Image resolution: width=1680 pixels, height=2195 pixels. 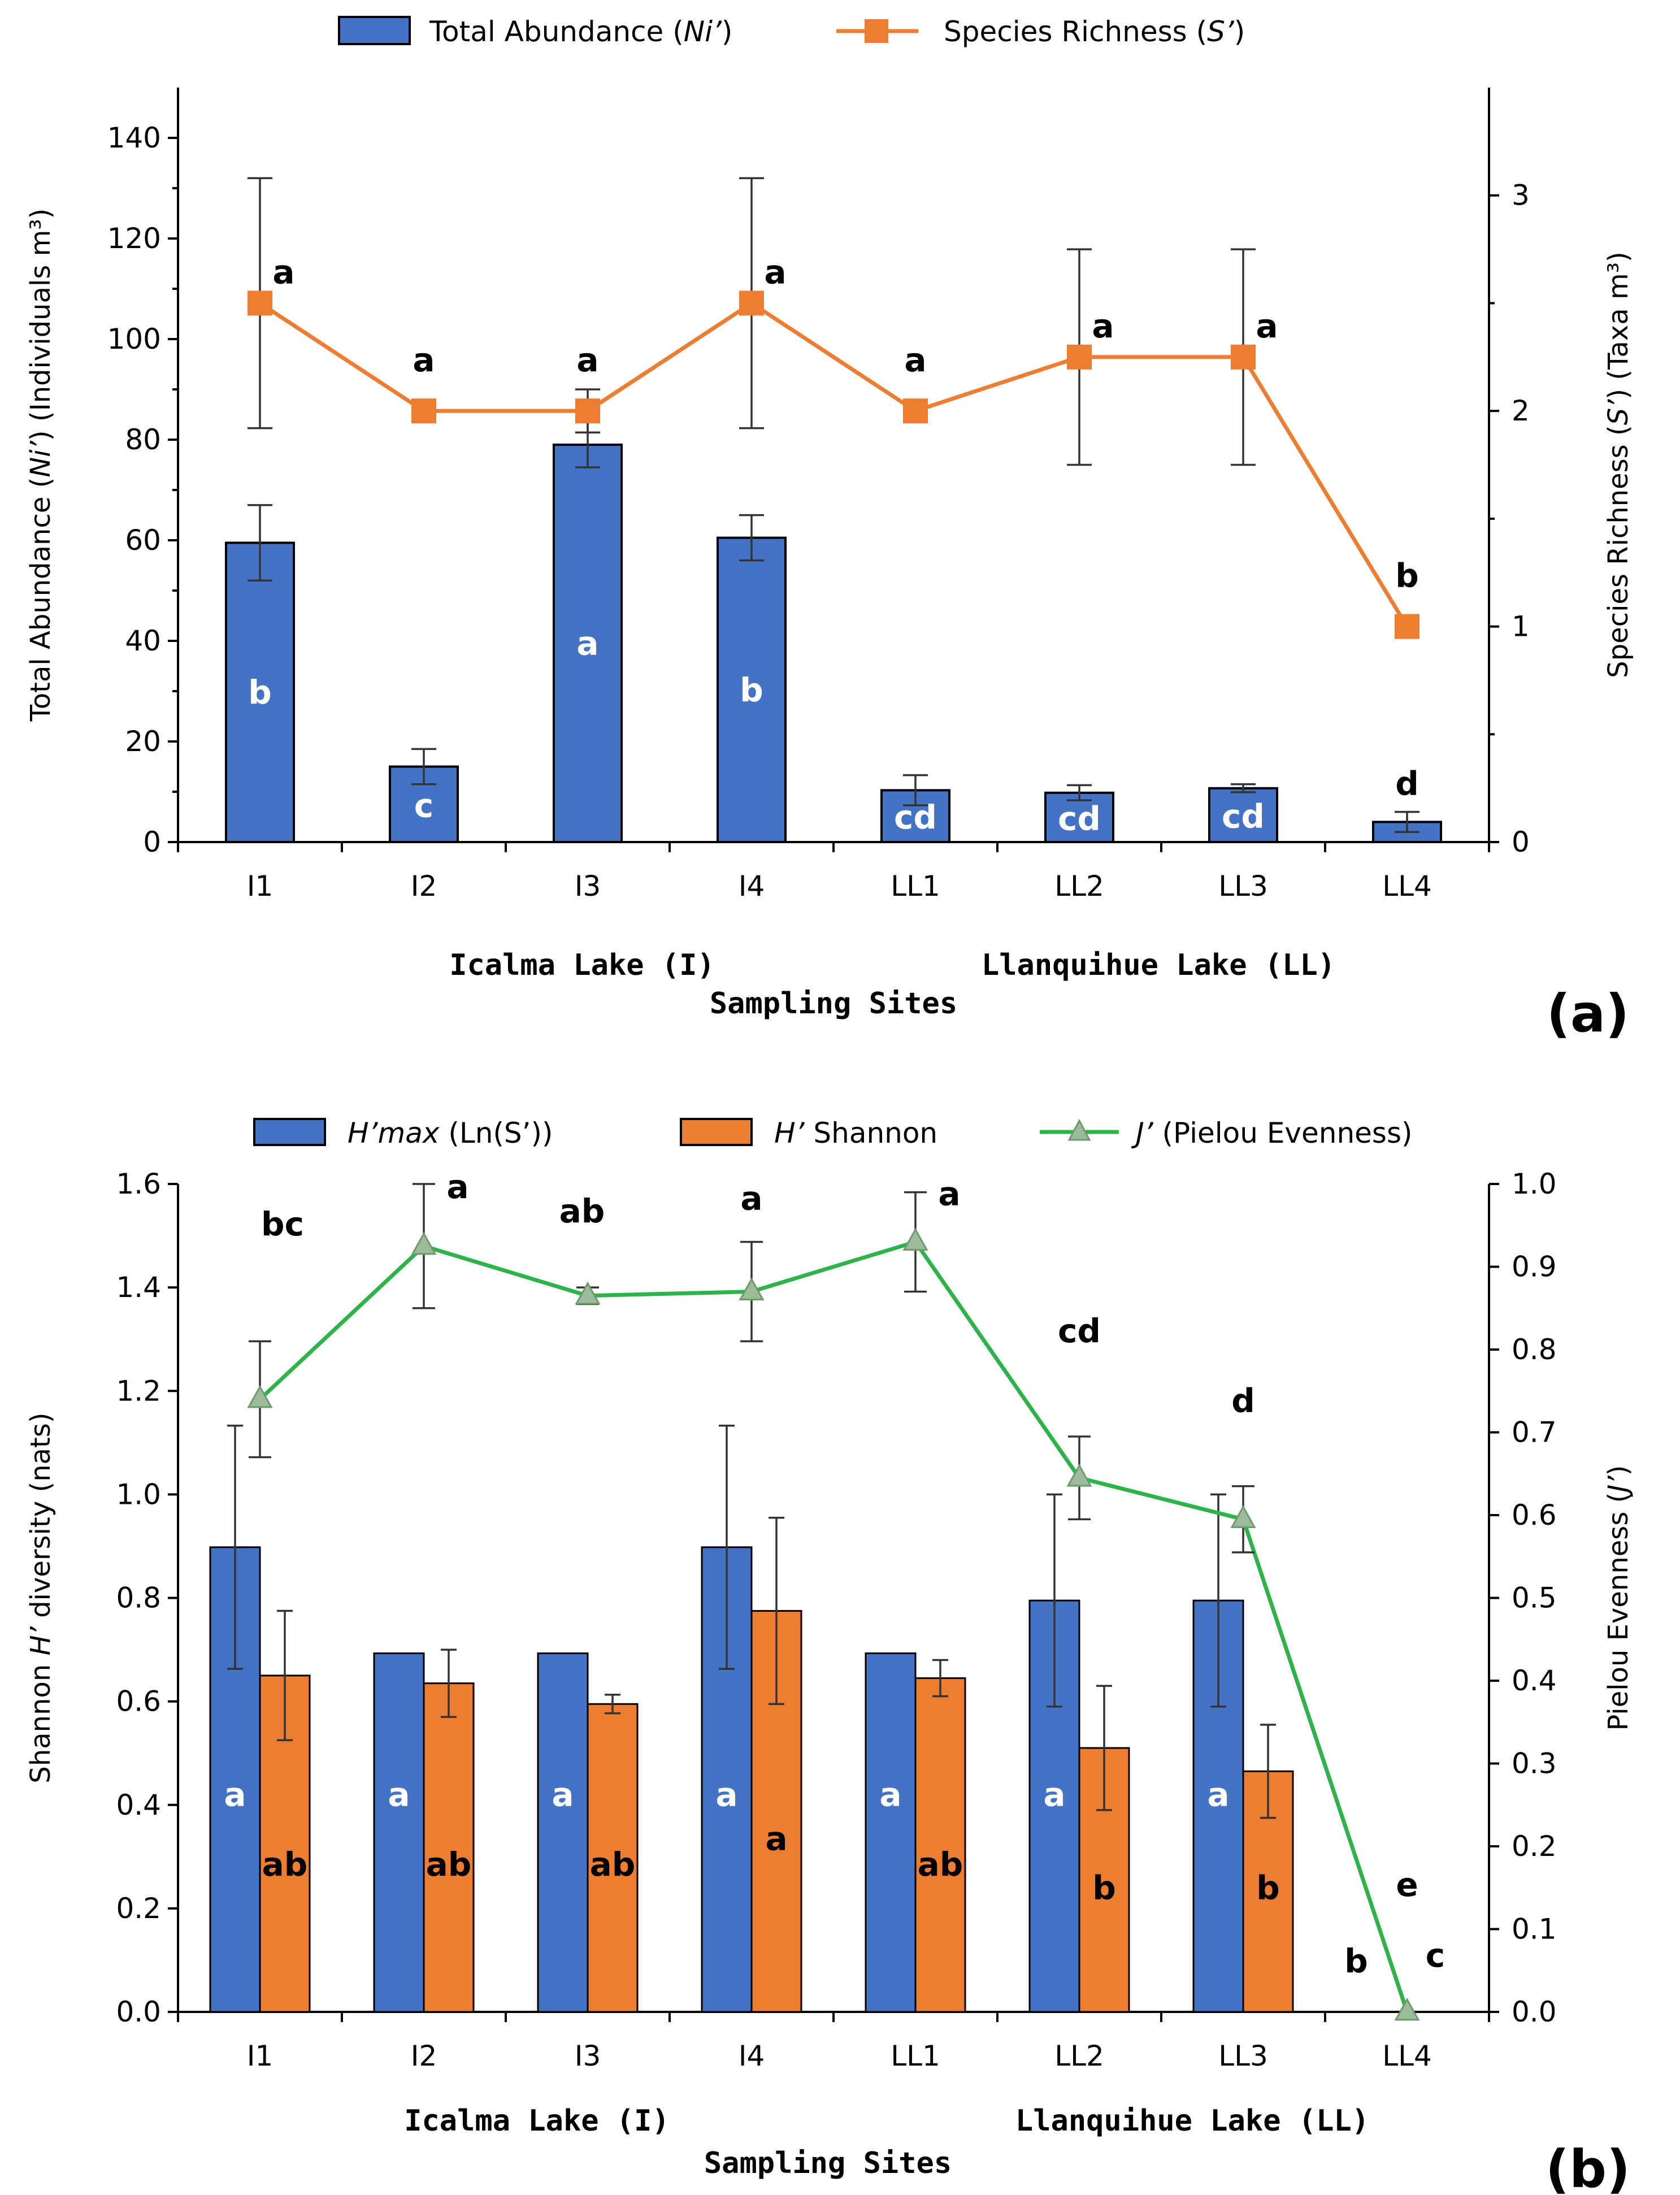 I want to click on x-tick-label: LL4, so click(x=1407, y=887).